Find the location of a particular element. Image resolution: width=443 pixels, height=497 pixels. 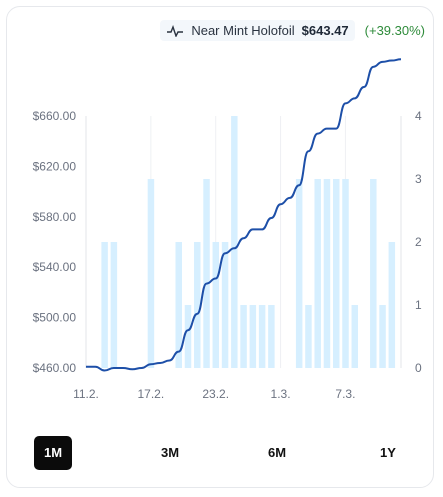

y-left-tick-label: $540.00 is located at coordinates (55, 267).